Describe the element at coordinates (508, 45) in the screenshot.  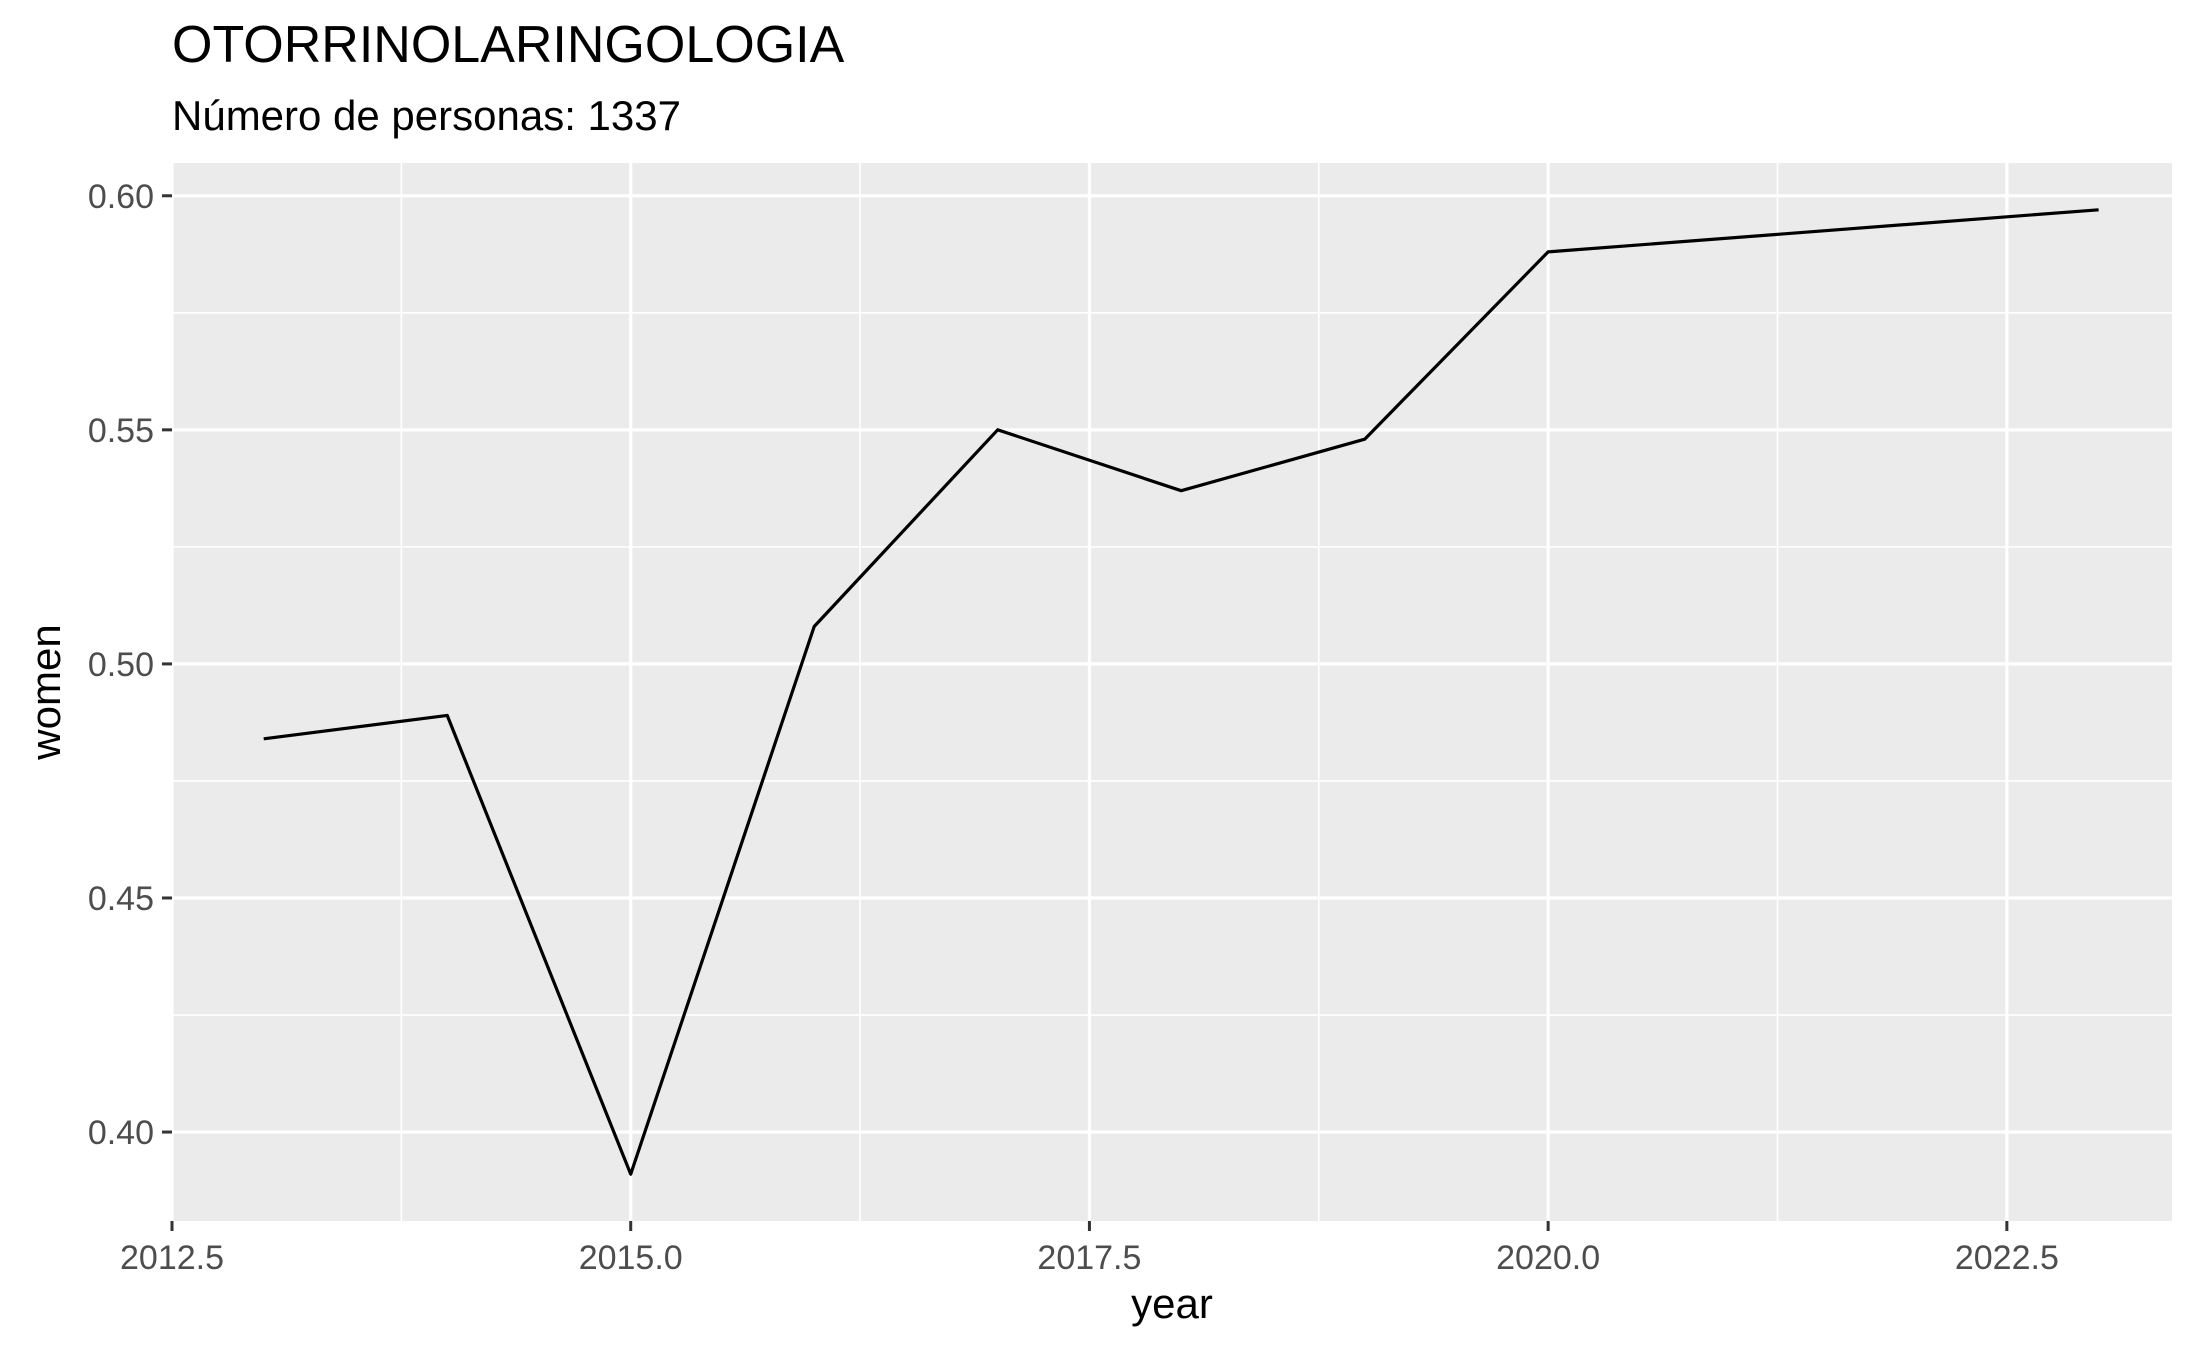
I see `chart-title: OTORRINOLARINGOLOGIA` at that location.